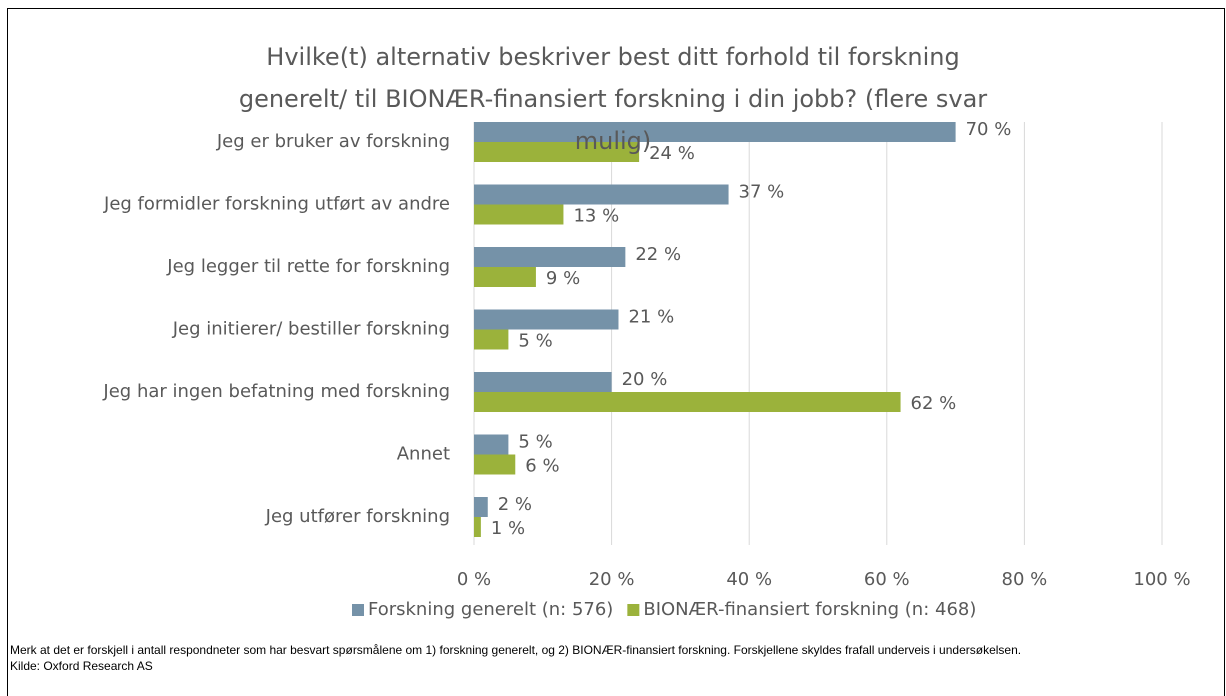  Describe the element at coordinates (1161, 579) in the screenshot. I see `x-tick-label: 100 %` at that location.